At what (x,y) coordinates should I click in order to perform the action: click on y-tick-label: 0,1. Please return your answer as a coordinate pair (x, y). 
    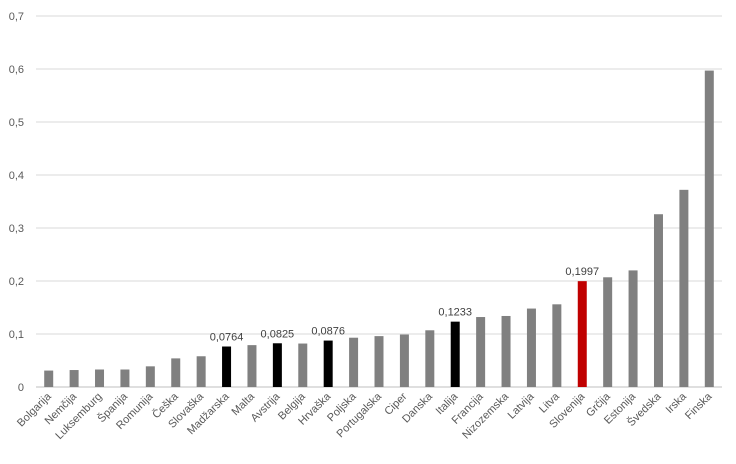
    Looking at the image, I should click on (16, 335).